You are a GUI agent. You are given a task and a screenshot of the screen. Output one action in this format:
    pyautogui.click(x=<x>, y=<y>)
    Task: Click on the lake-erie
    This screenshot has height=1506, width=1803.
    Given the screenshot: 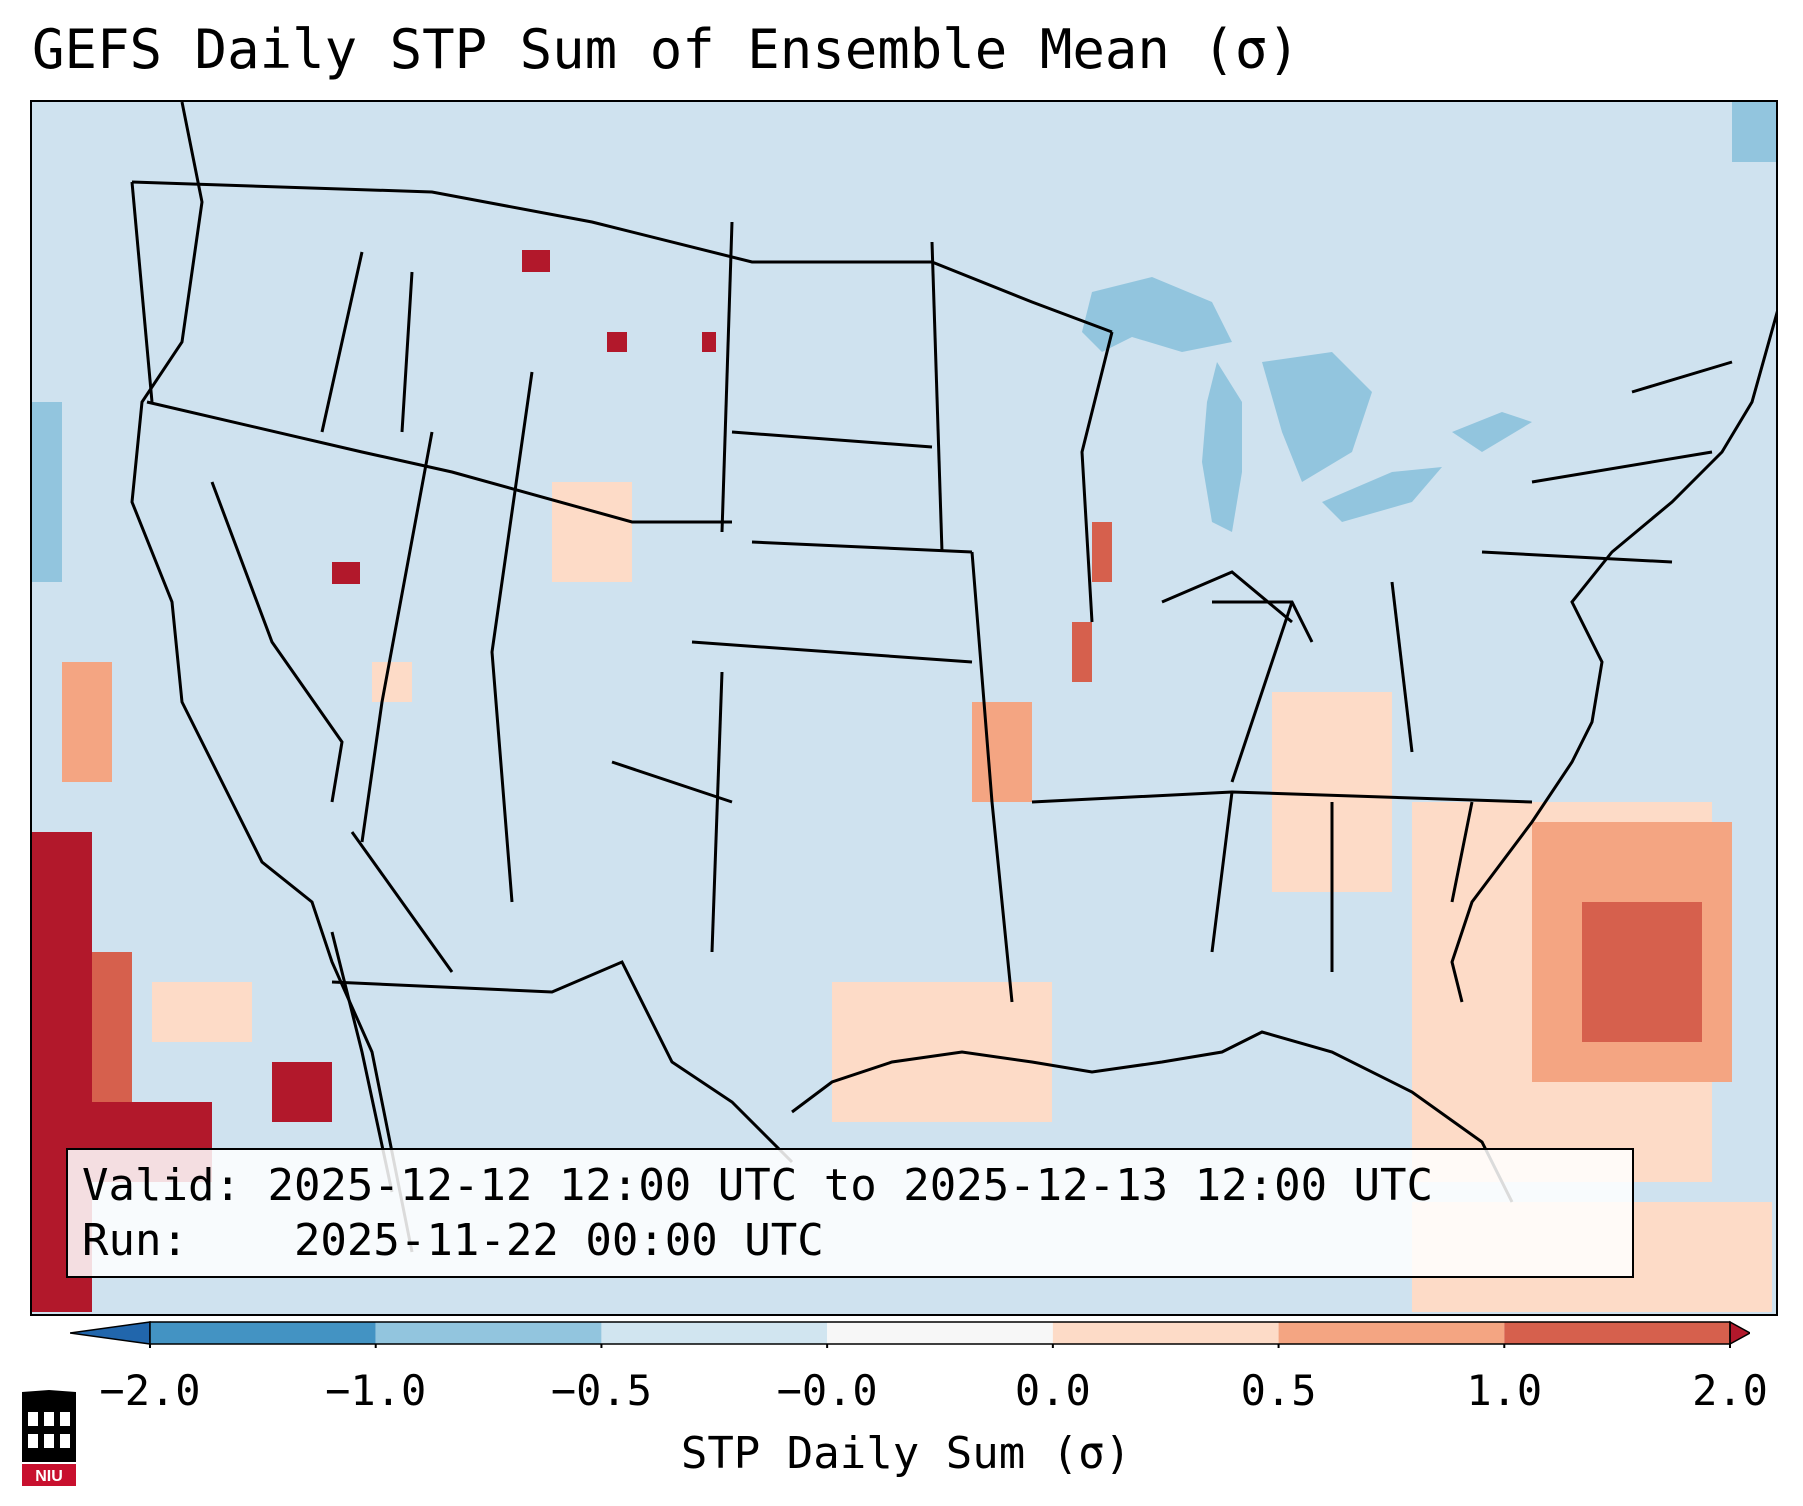 What is the action you would take?
    pyautogui.click(x=1382, y=494)
    